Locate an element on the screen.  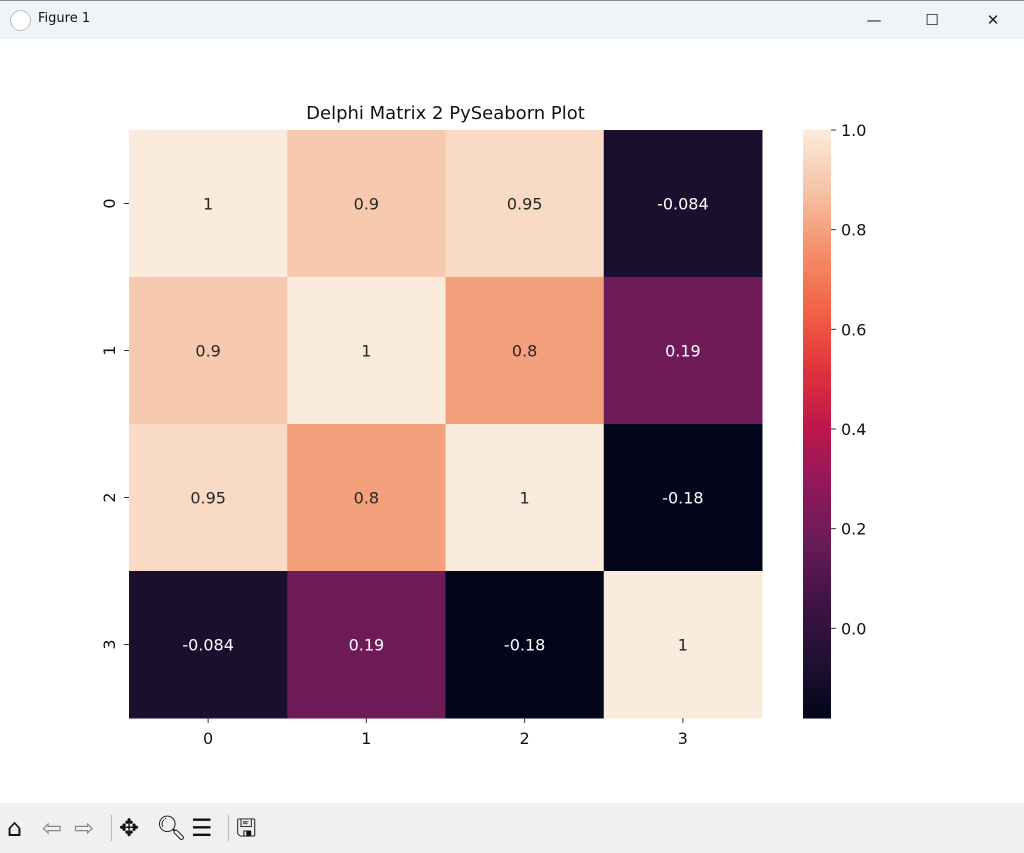
x-tick-label: 3 is located at coordinates (683, 738).